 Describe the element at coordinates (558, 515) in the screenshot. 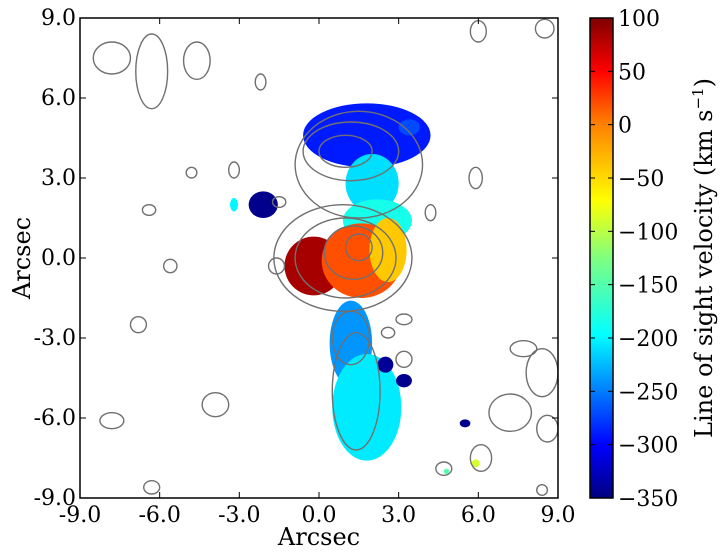

I see `x-tick-label: 9.0` at that location.